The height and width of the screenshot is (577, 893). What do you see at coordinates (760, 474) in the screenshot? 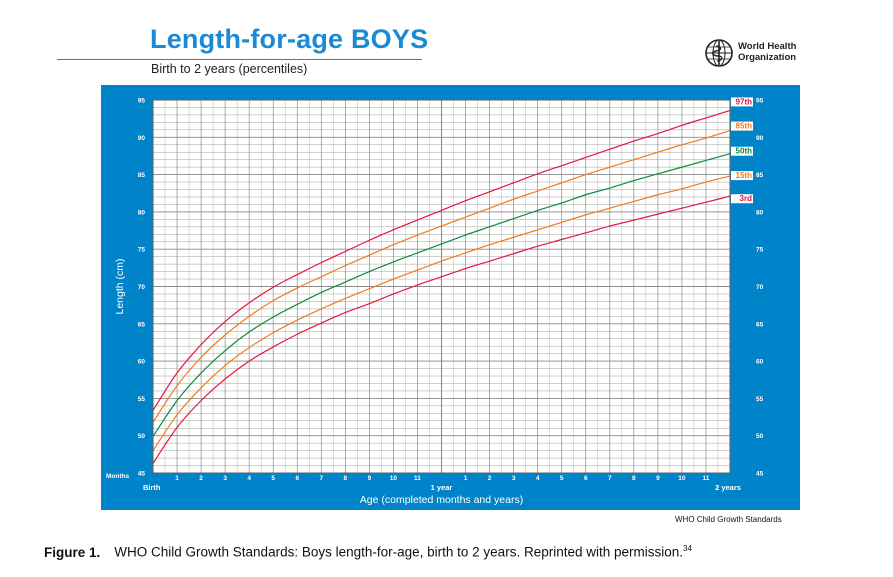
I see `y-tick-label-right: 45` at bounding box center [760, 474].